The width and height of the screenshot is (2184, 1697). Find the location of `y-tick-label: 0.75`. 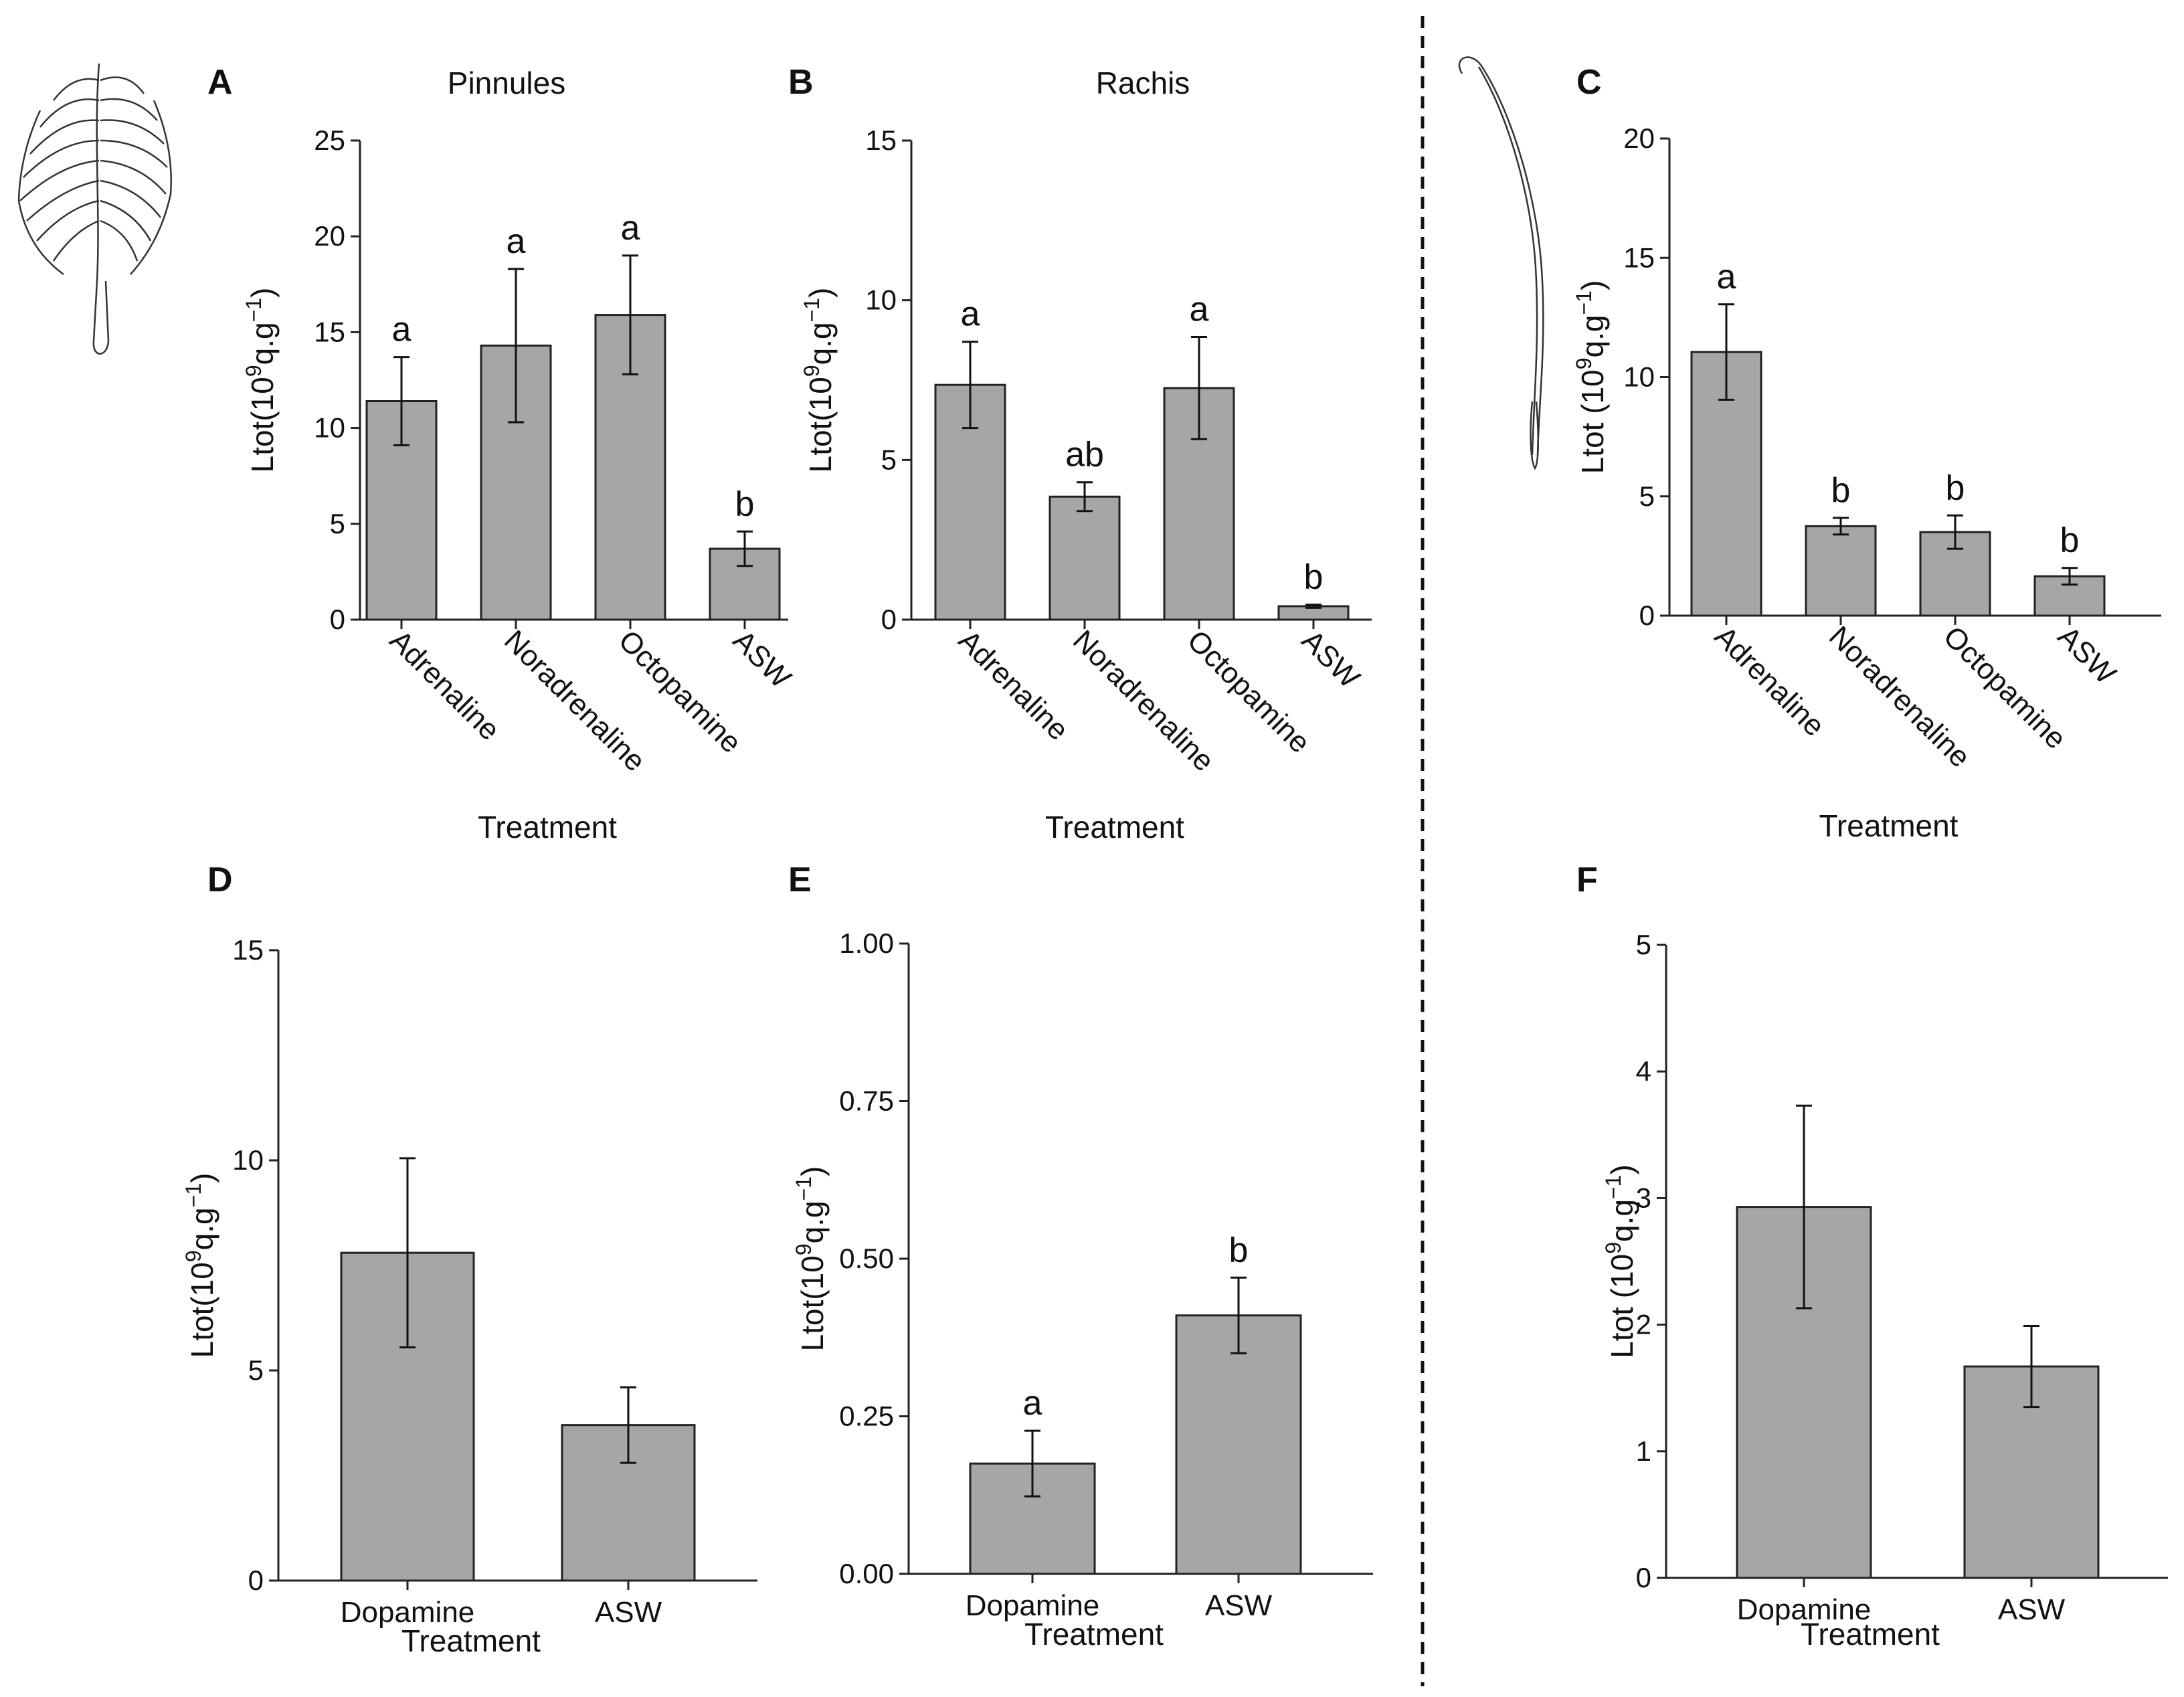

y-tick-label: 0.75 is located at coordinates (866, 1101).